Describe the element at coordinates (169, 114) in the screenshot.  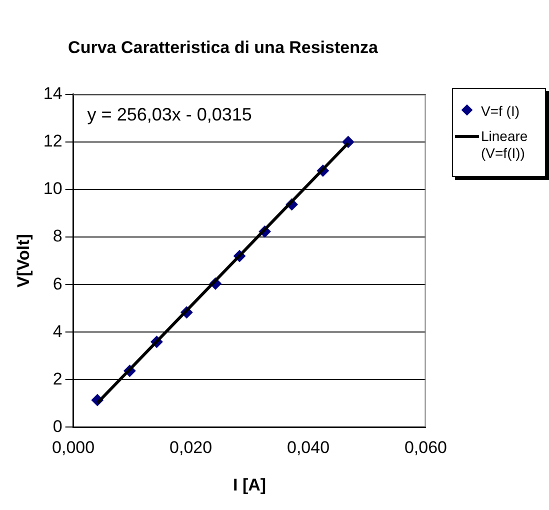
I see `annotation: y = 256,03x - 0,0315` at that location.